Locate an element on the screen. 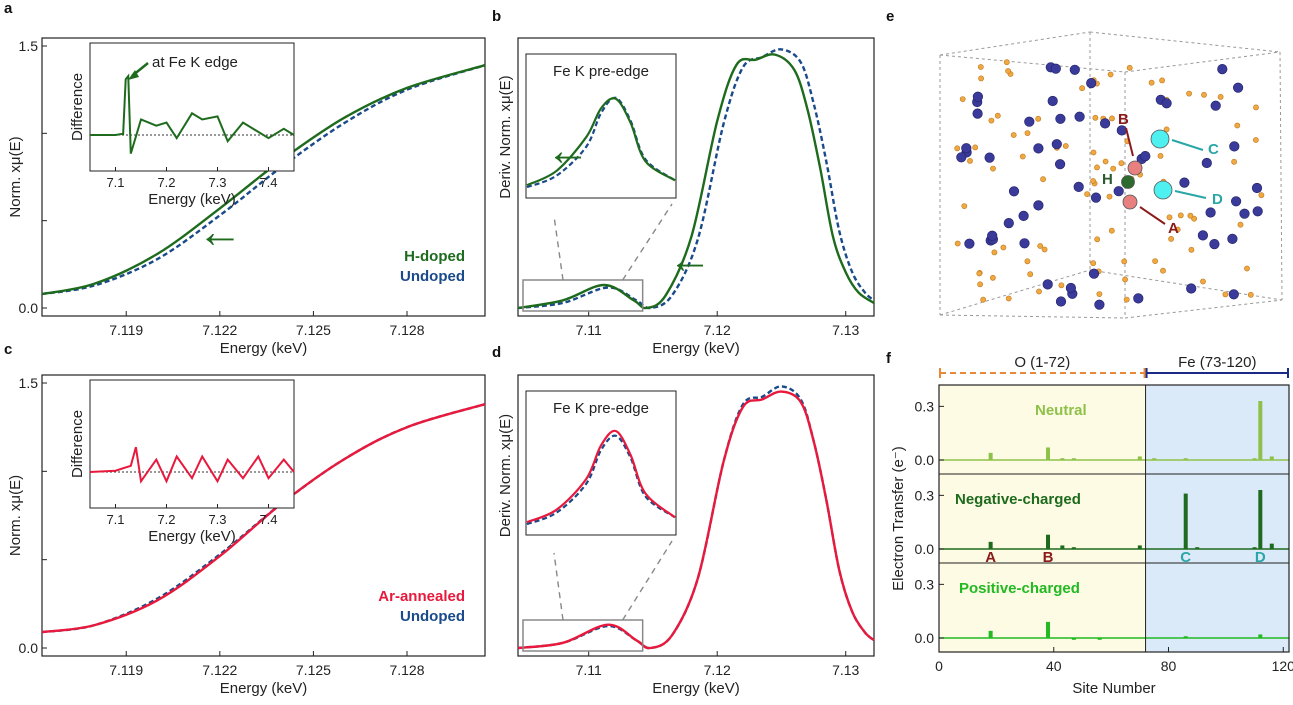 This screenshot has width=1293, height=705. x-tick-label: 80 is located at coordinates (1169, 666).